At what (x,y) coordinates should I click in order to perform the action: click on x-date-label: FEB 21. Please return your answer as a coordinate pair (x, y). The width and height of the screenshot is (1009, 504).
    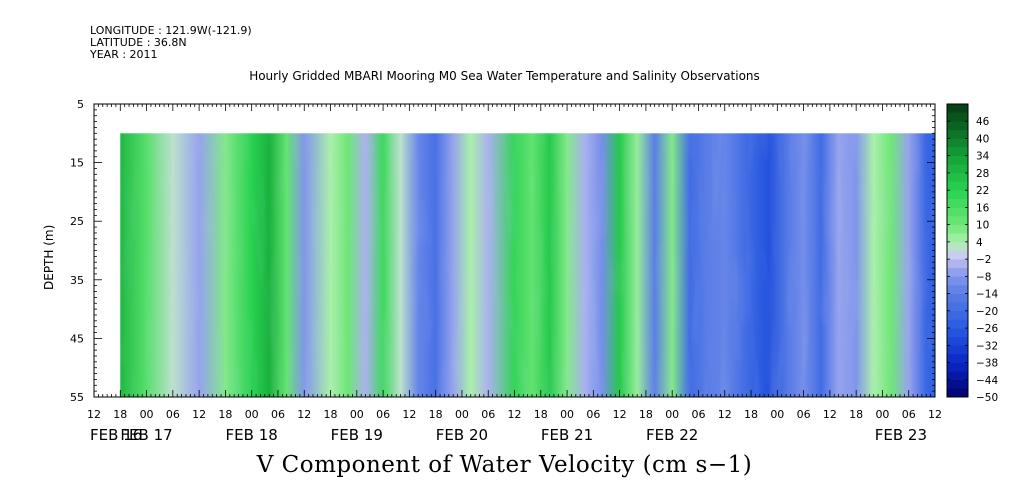
    Looking at the image, I should click on (567, 435).